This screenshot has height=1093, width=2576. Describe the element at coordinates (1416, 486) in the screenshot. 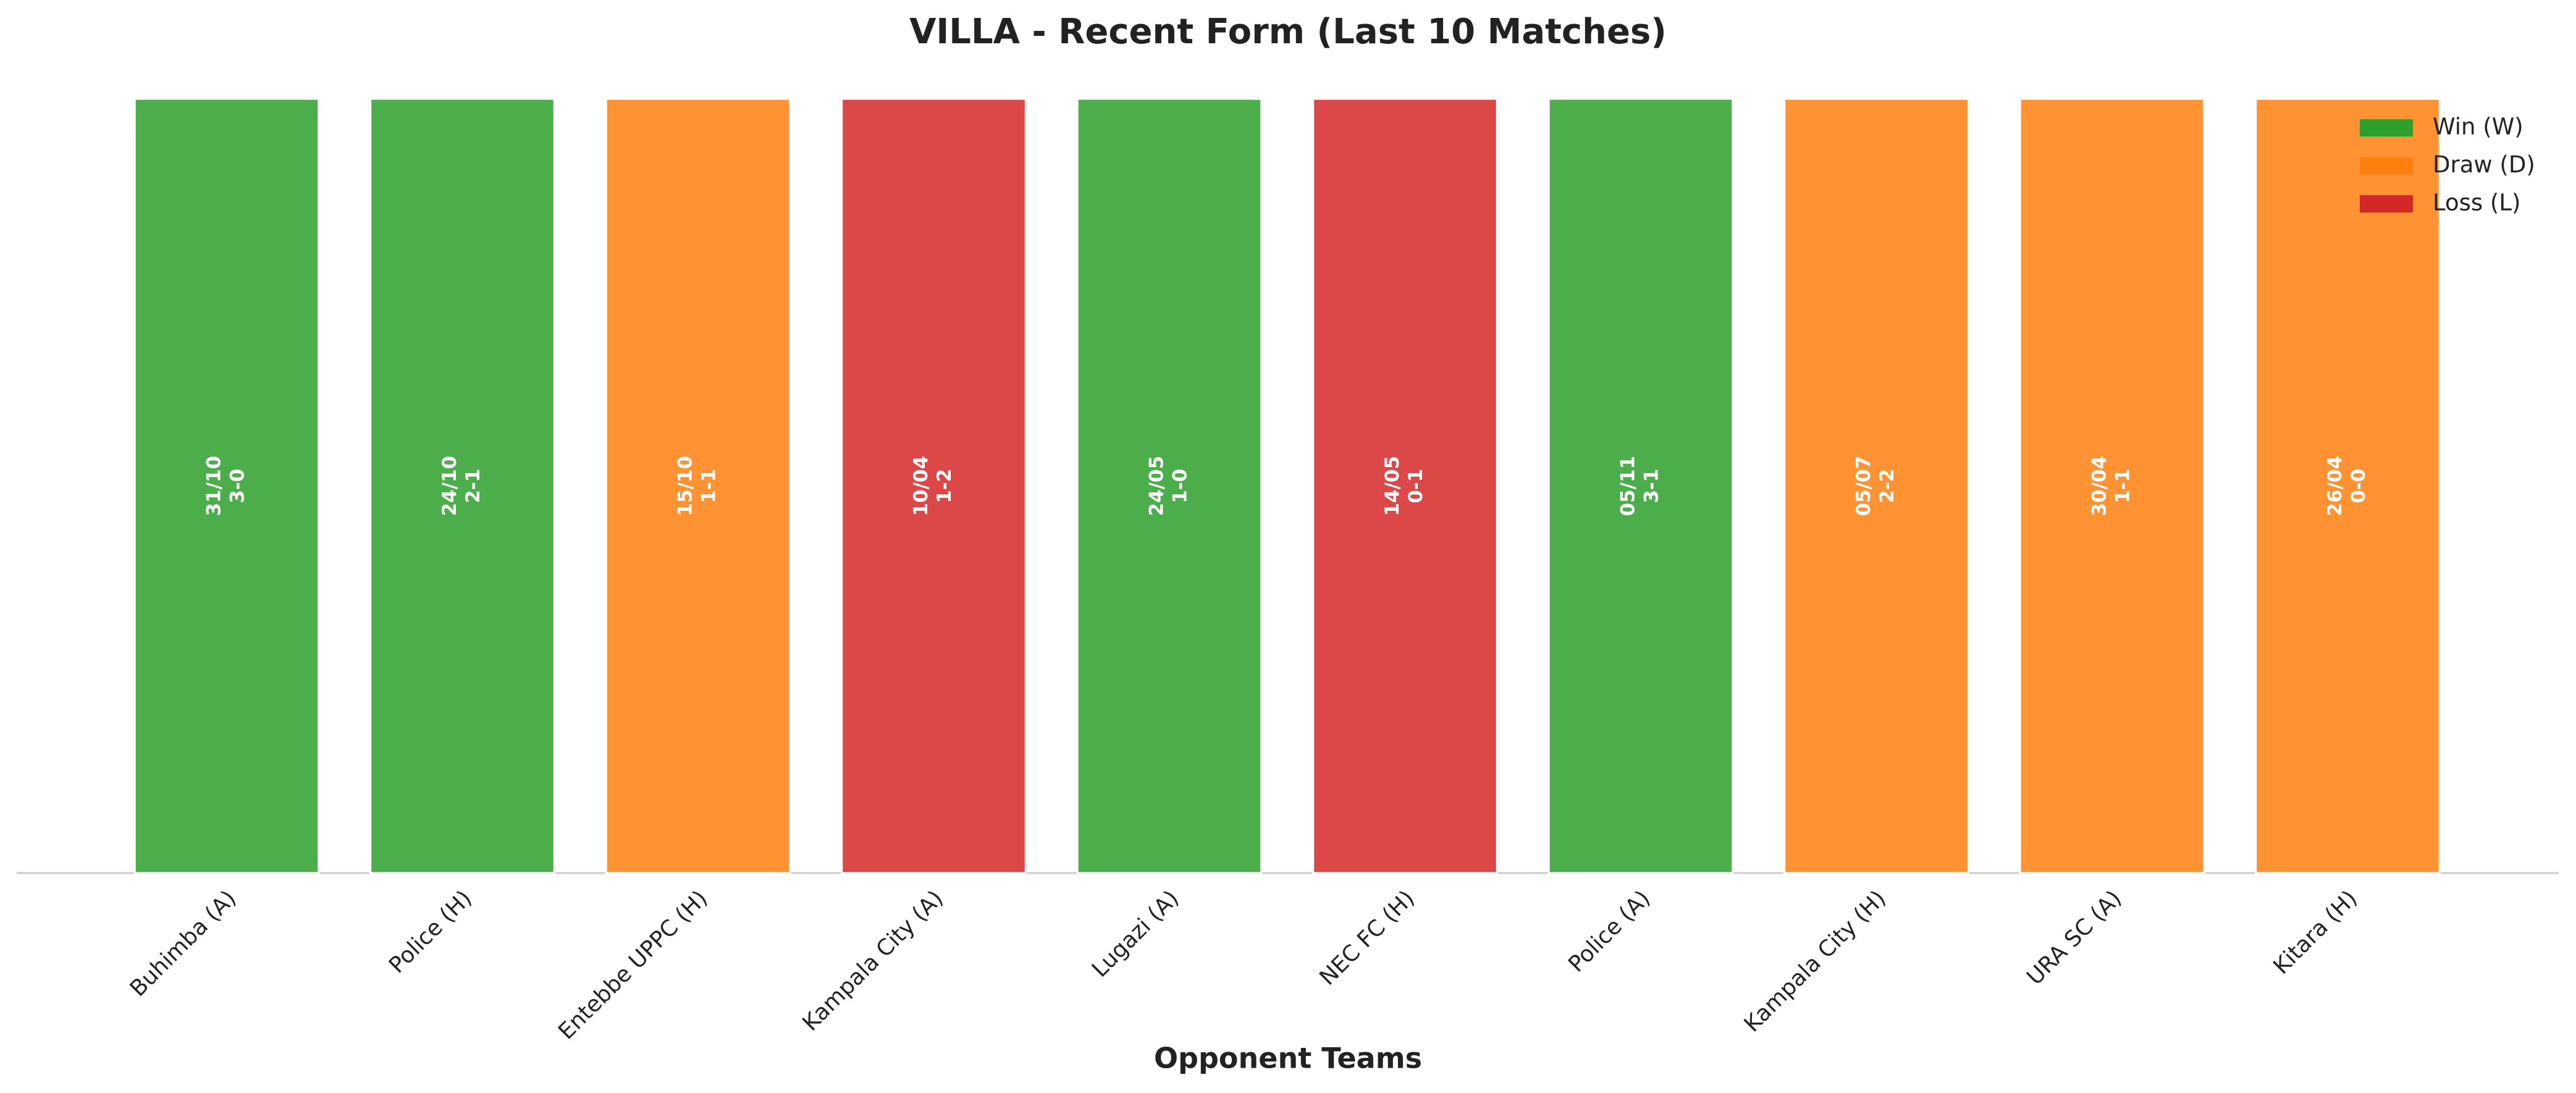

I see `bar-score-label: 0-1` at that location.